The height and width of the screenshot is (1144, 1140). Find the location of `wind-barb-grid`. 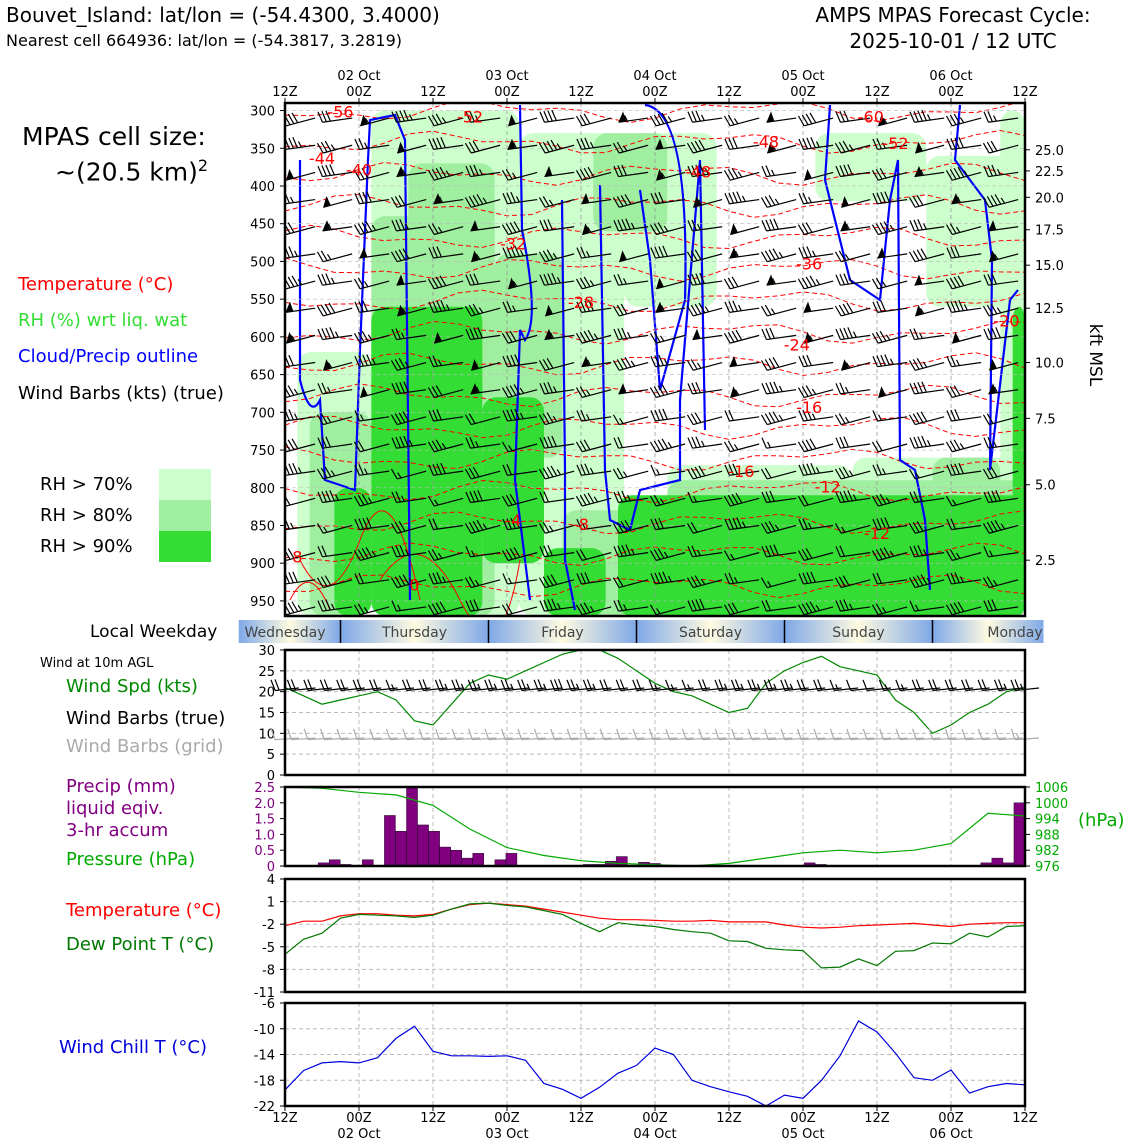

wind-barb-grid is located at coordinates (992, 734).